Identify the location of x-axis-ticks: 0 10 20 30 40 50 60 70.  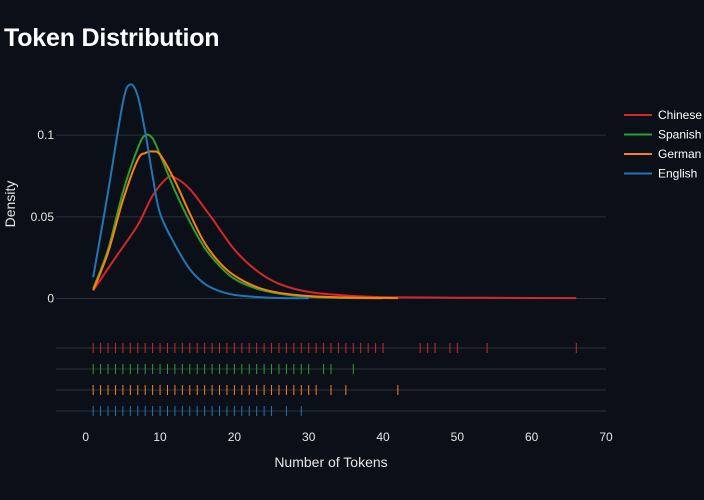
(347, 437).